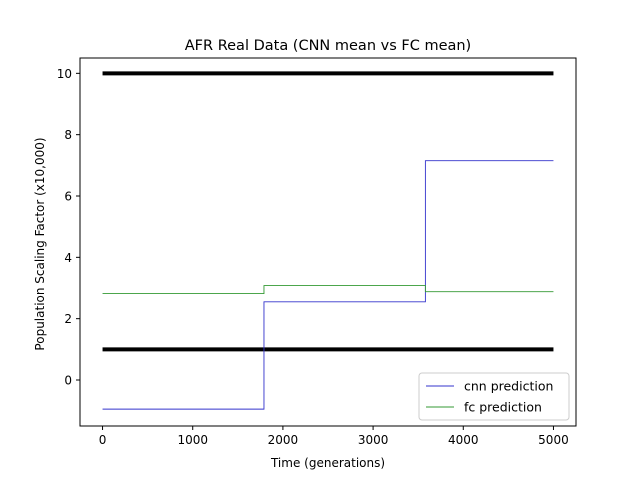 This screenshot has height=480, width=640. Describe the element at coordinates (373, 440) in the screenshot. I see `x-tick-label: 3000` at that location.